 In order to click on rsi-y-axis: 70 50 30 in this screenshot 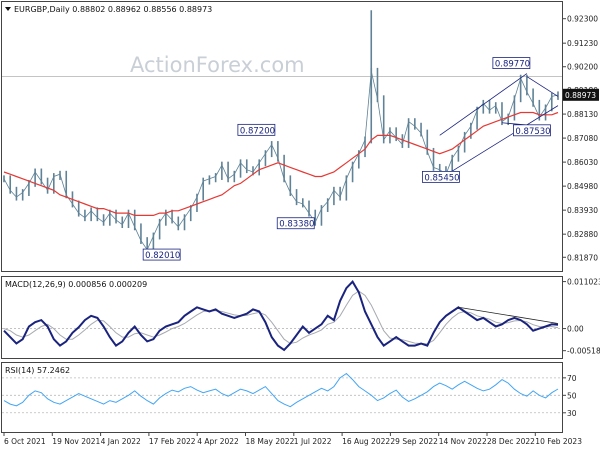, I will do `click(569, 396)`.